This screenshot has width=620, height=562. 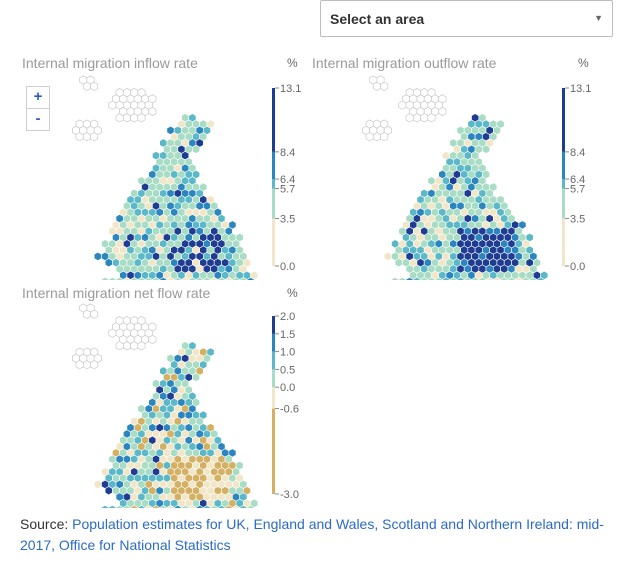 What do you see at coordinates (466, 18) in the screenshot?
I see `area-select: Select an area ▼` at bounding box center [466, 18].